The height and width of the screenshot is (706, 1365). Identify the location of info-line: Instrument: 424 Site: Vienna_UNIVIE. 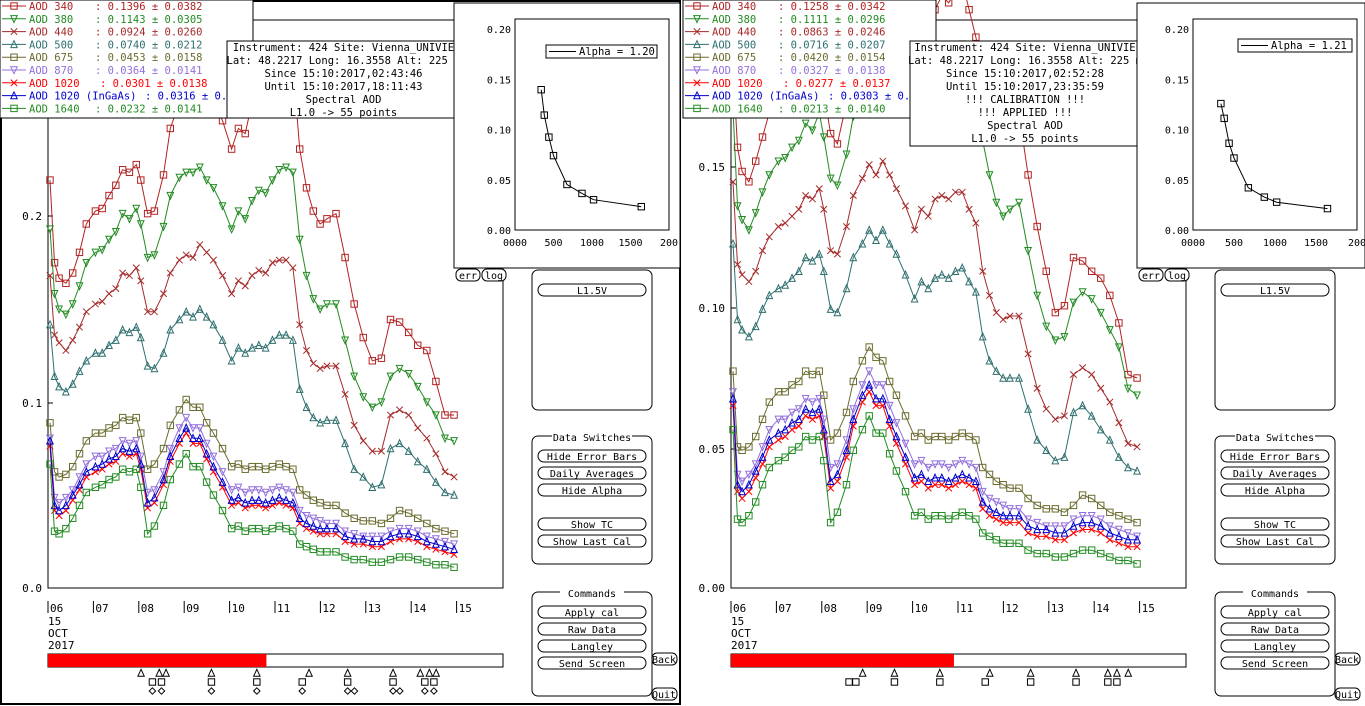
(343, 48).